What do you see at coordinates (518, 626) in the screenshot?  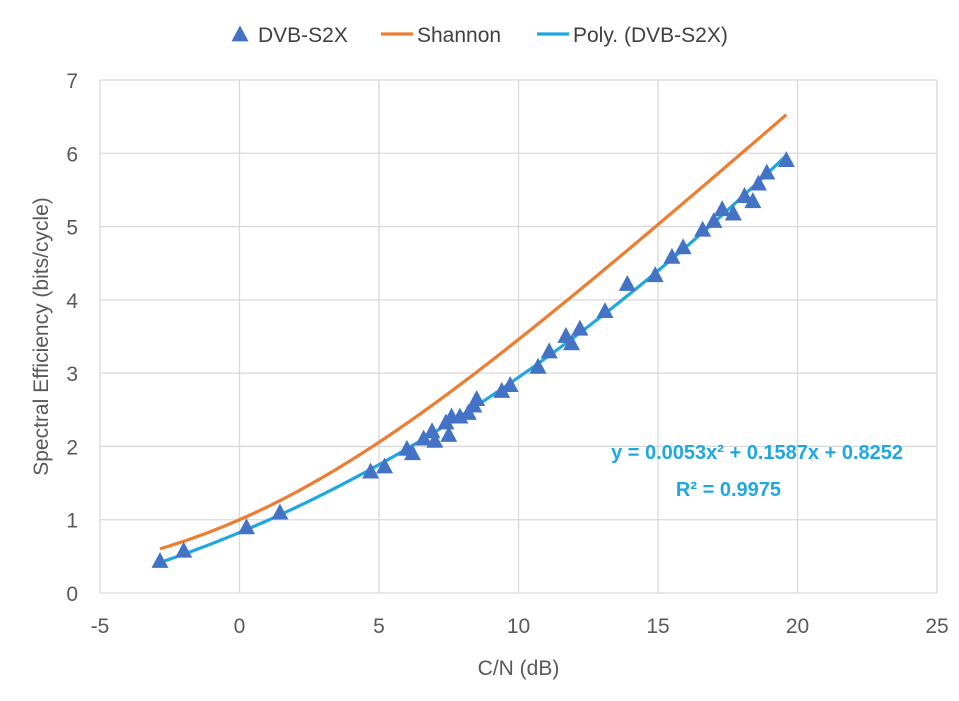 I see `x-tick-label: 10` at bounding box center [518, 626].